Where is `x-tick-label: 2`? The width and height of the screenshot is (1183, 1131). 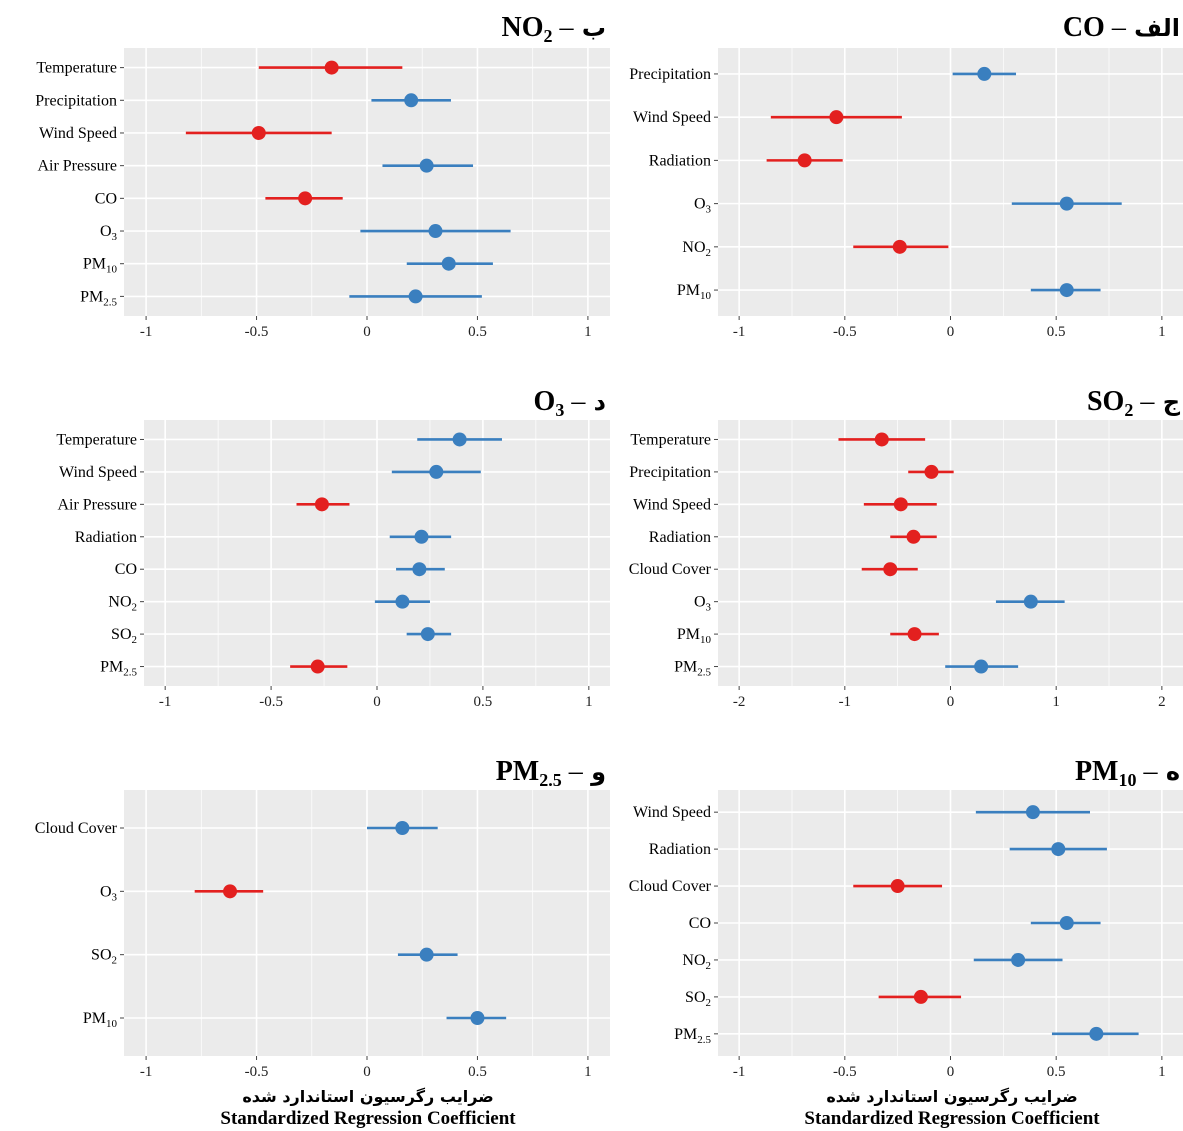
x-tick-label: 2 is located at coordinates (1162, 702).